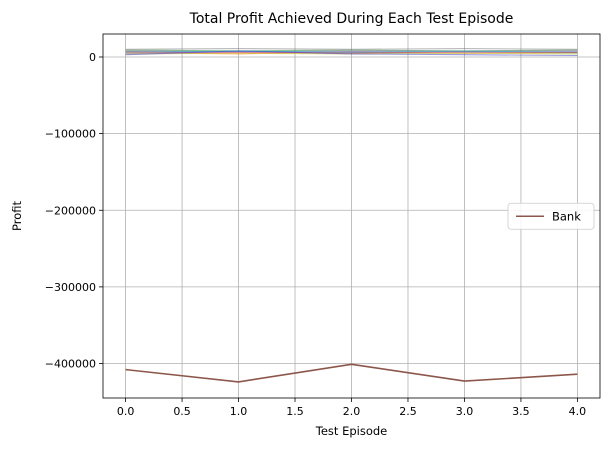  What do you see at coordinates (70, 134) in the screenshot?
I see `y-tick-label: −100000` at bounding box center [70, 134].